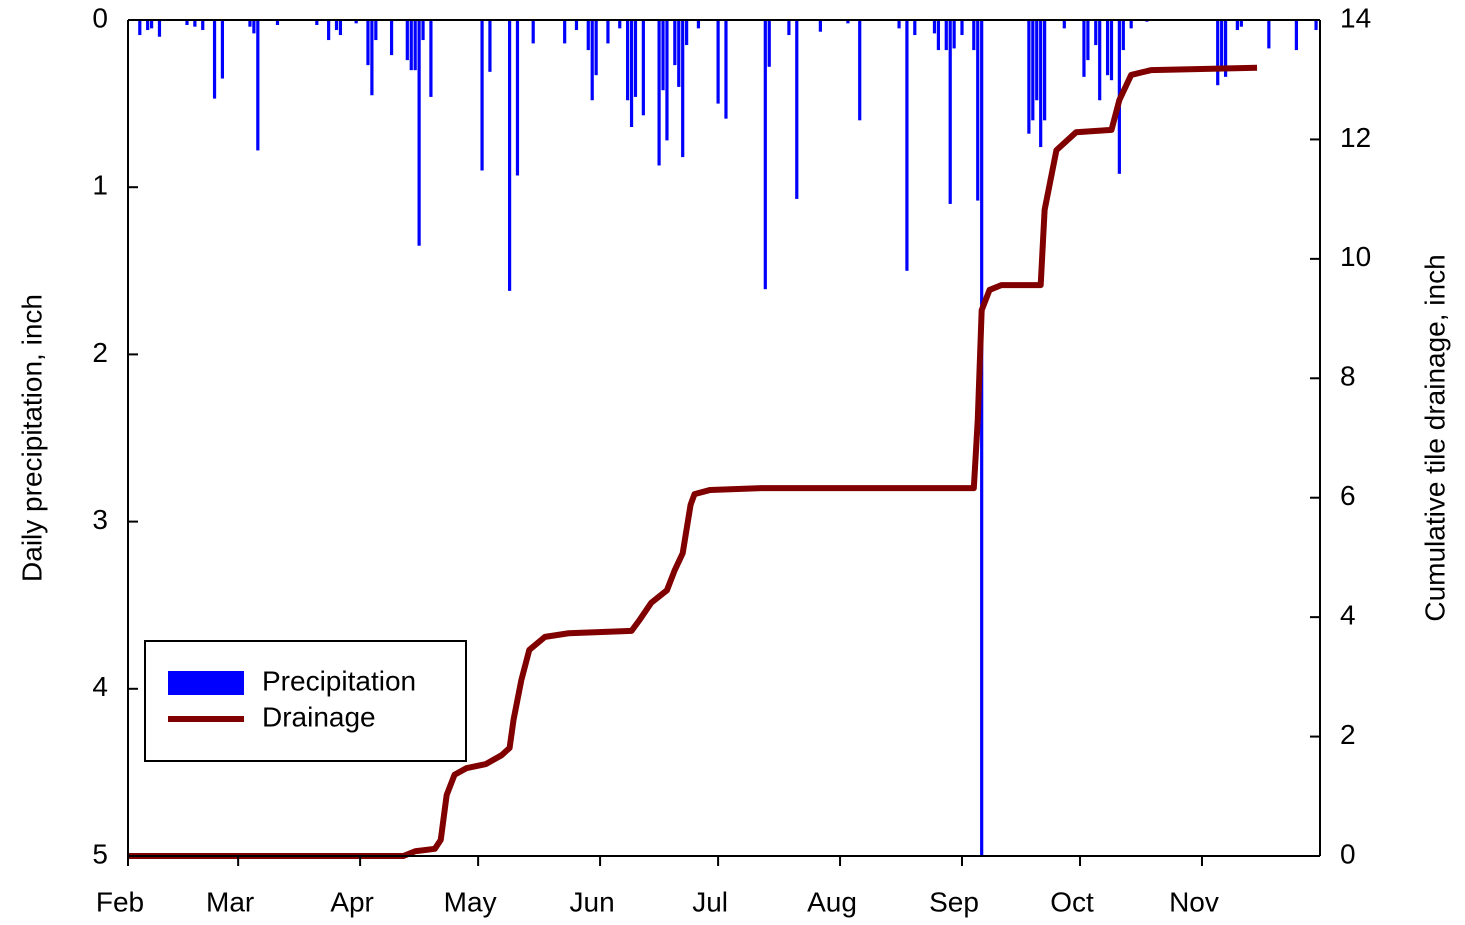 This screenshot has height=925, width=1465. I want to click on y-tick-label: 4, so click(100, 686).